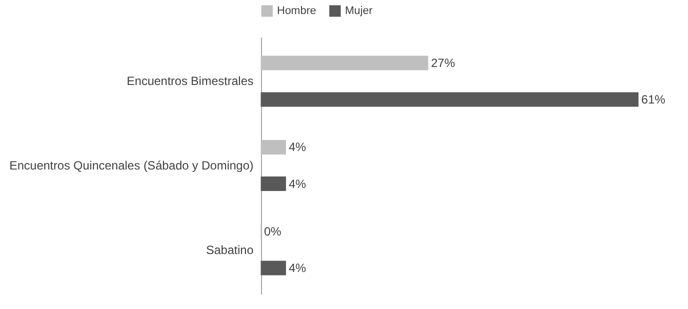  Describe the element at coordinates (230, 249) in the screenshot. I see `y-tick-label: Sabatino` at that location.